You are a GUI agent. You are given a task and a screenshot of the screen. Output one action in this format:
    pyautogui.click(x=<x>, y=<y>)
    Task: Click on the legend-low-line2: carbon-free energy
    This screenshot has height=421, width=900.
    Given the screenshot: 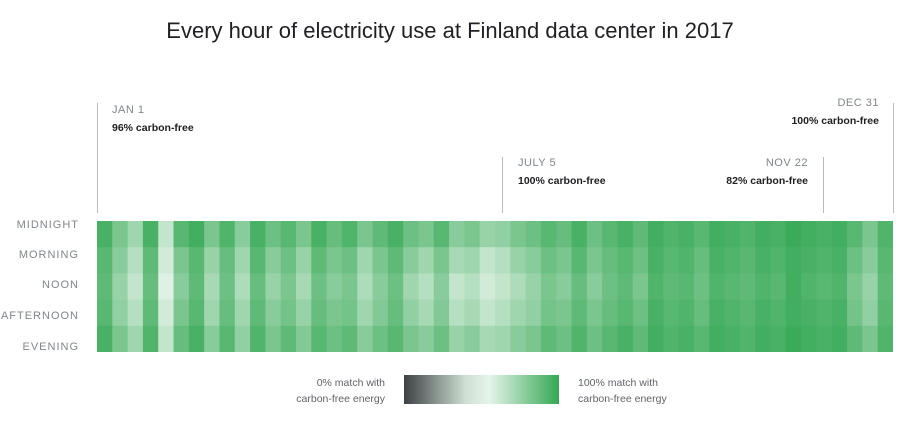 What is the action you would take?
    pyautogui.click(x=340, y=399)
    